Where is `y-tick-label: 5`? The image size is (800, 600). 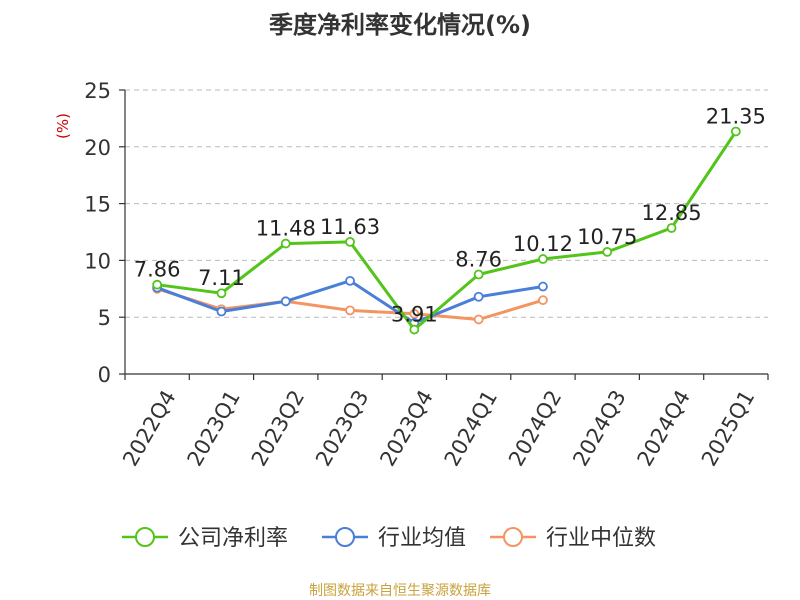
y-tick-label: 5 is located at coordinates (104, 318).